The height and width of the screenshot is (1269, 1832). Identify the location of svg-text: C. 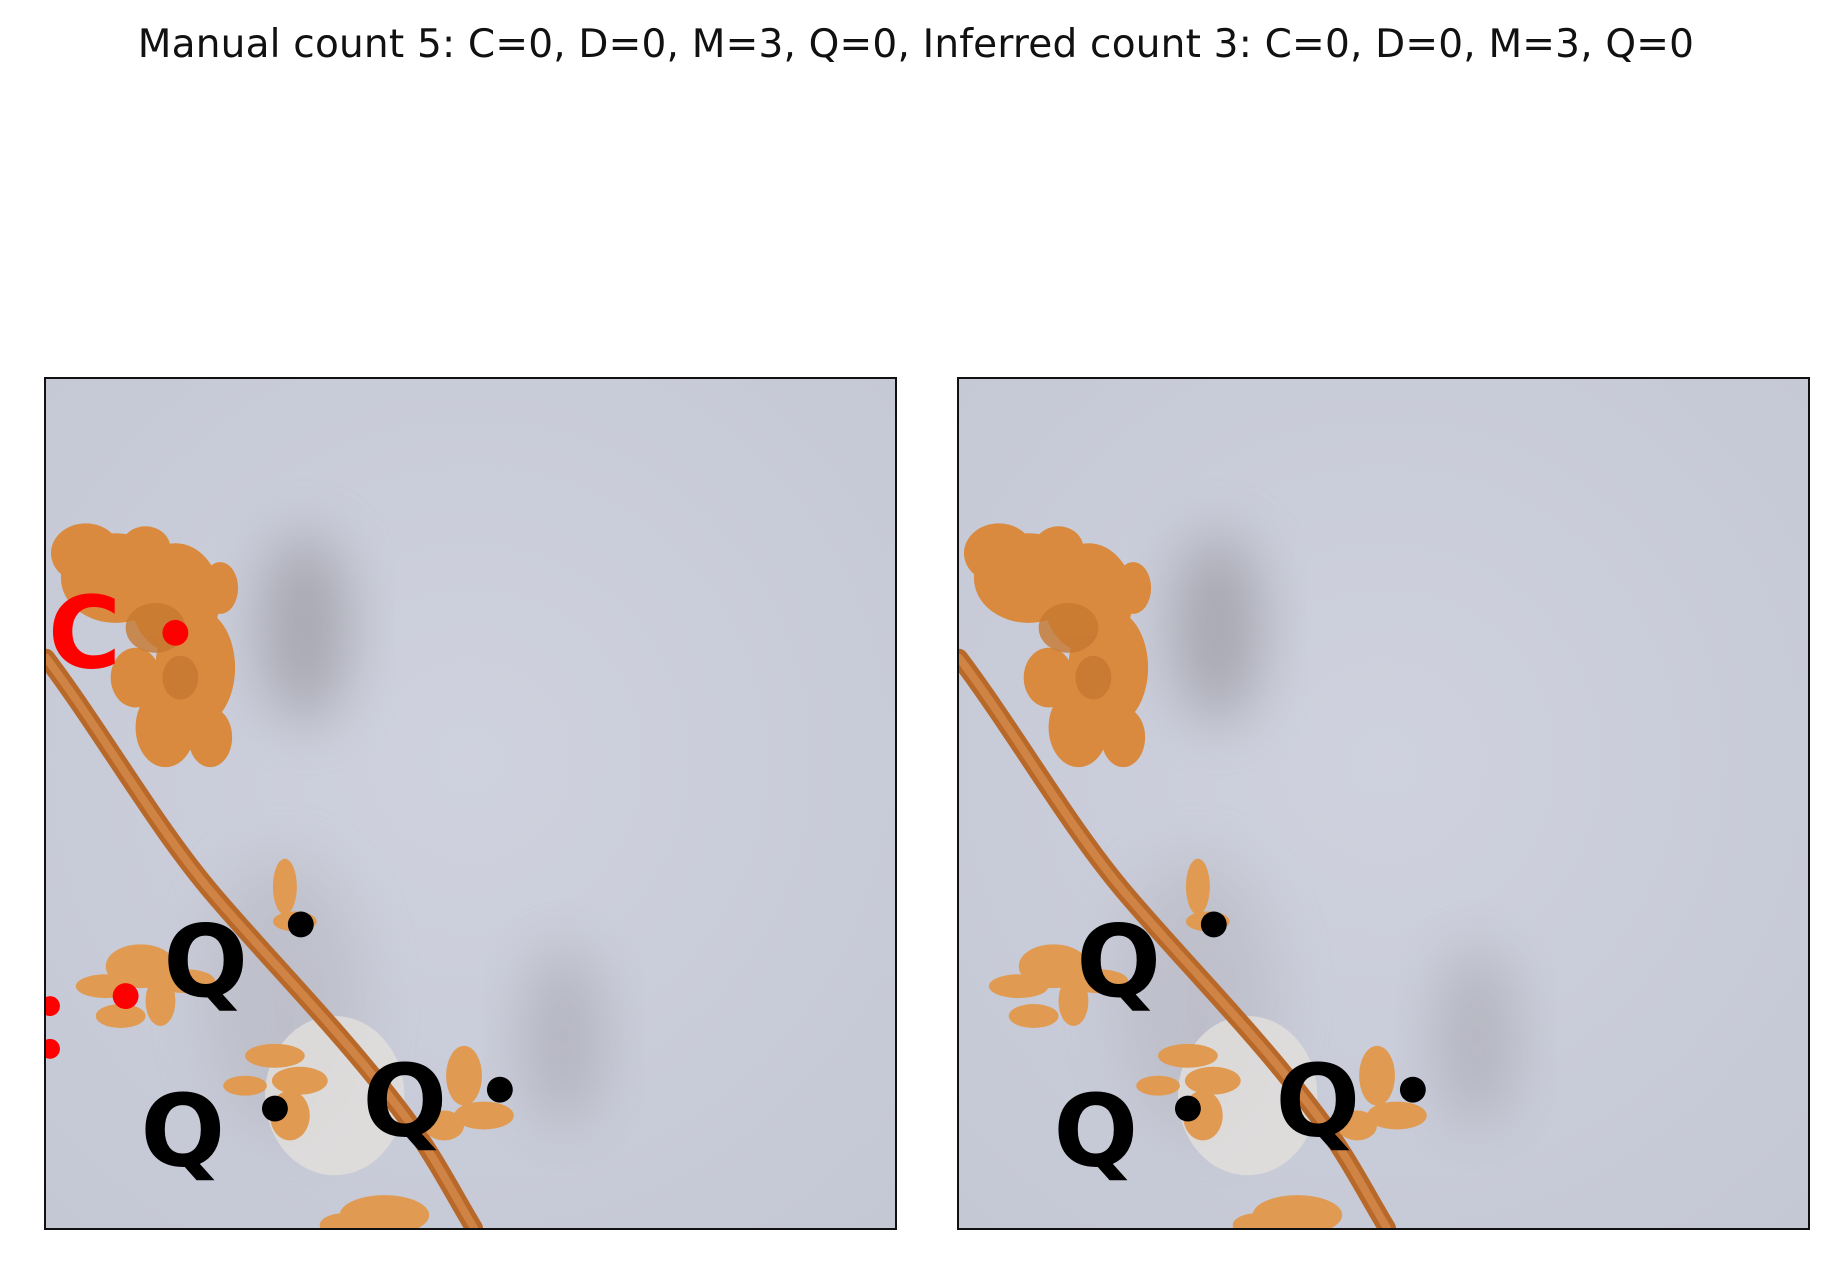
(84, 634).